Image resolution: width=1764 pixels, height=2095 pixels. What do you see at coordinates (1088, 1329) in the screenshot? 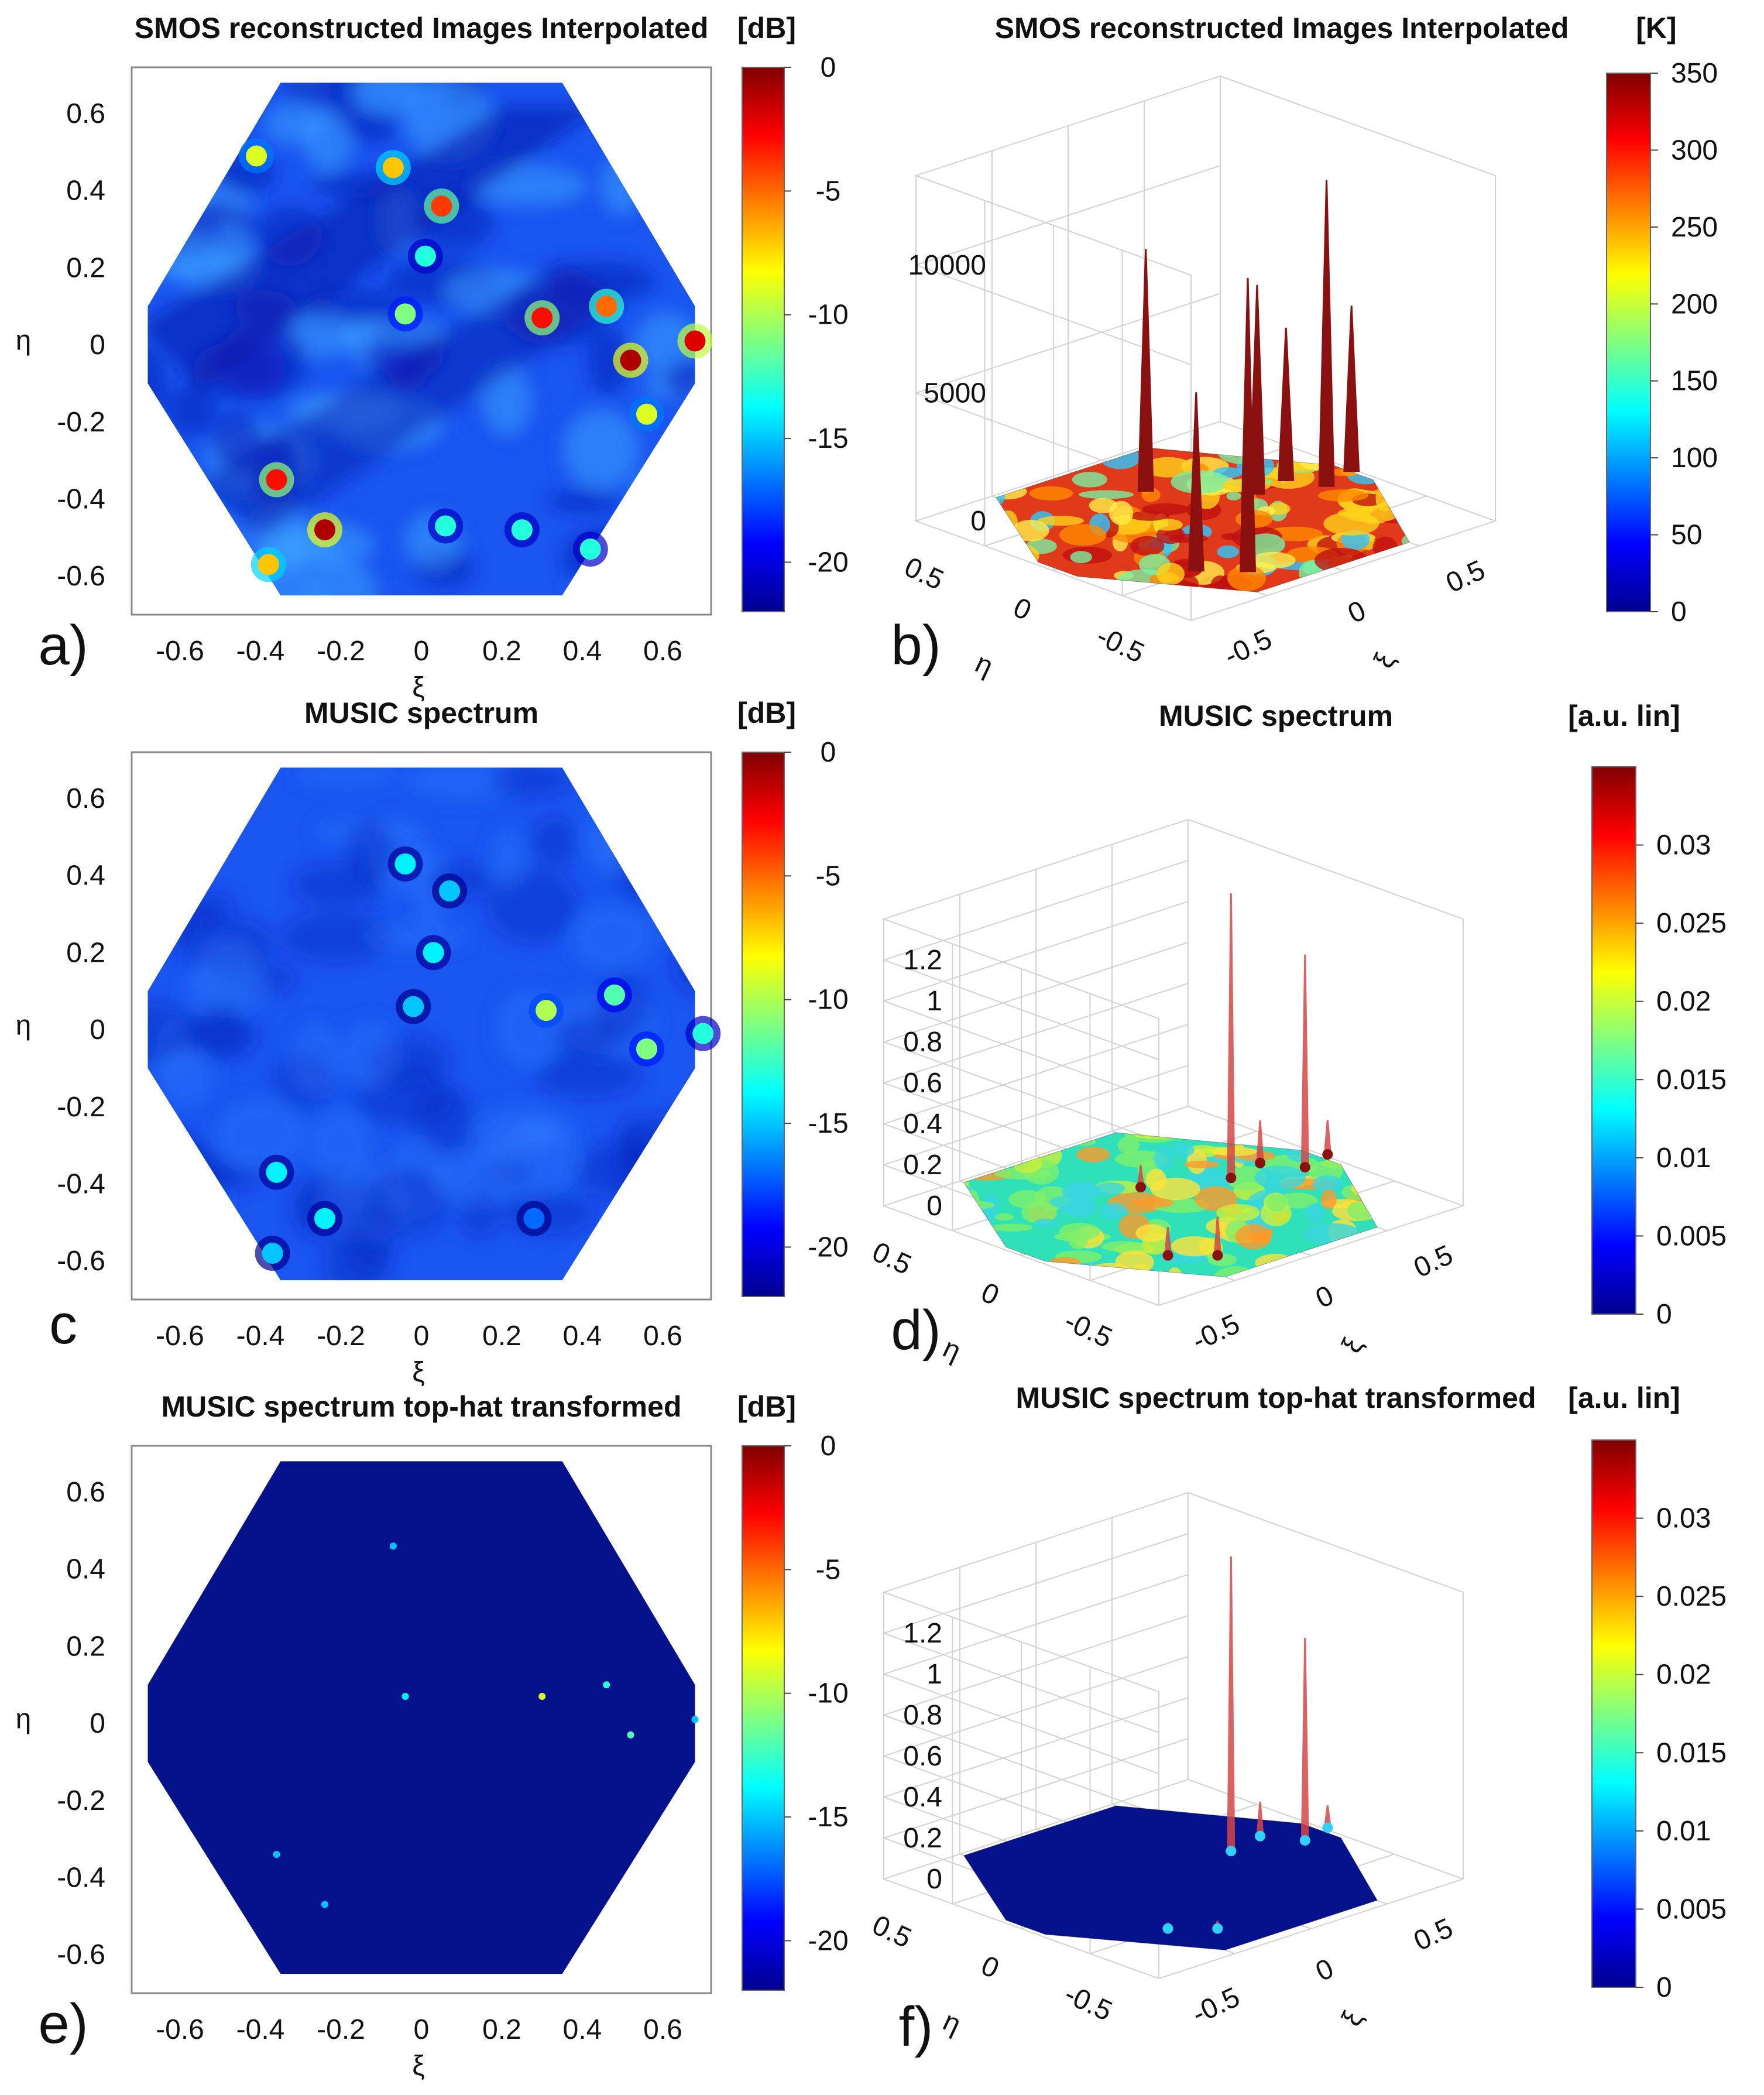
I see `eta-tick-label: -0.5` at bounding box center [1088, 1329].